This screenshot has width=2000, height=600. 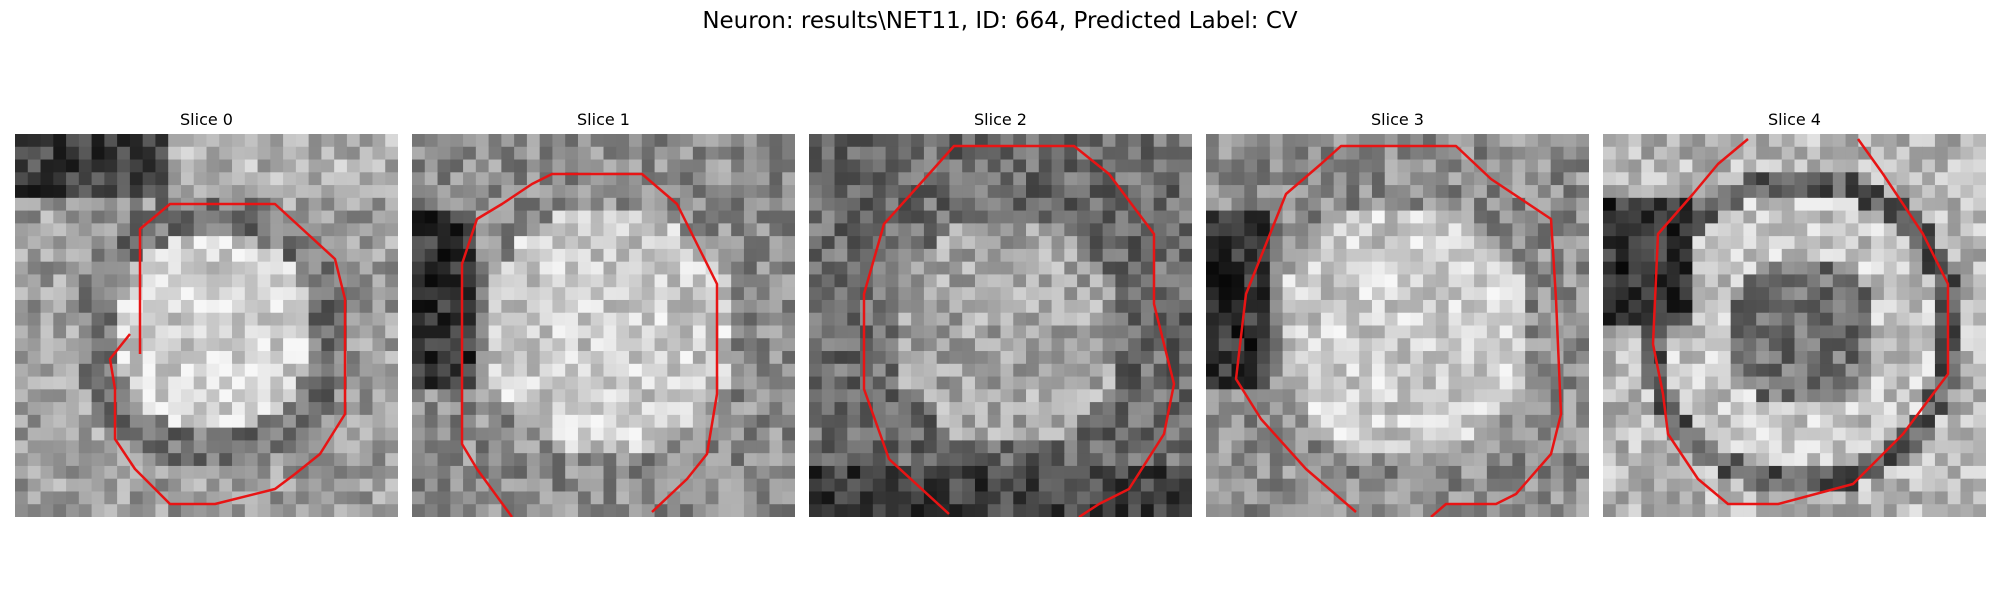 What do you see at coordinates (603, 119) in the screenshot?
I see `panel-title: Slice 1` at bounding box center [603, 119].